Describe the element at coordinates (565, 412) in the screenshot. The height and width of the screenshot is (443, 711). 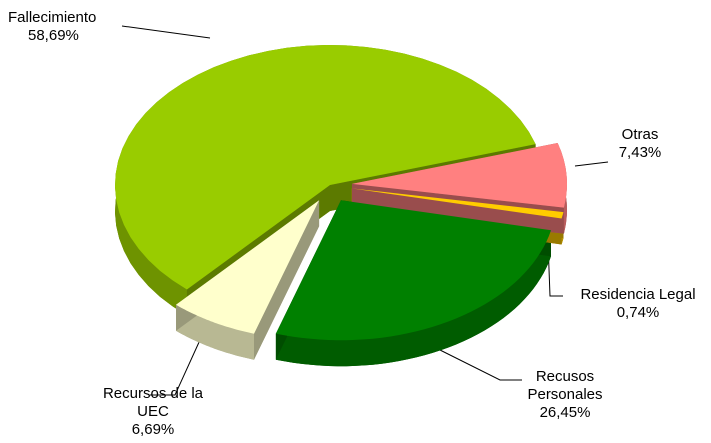
I see `value-label: 26,45%` at that location.